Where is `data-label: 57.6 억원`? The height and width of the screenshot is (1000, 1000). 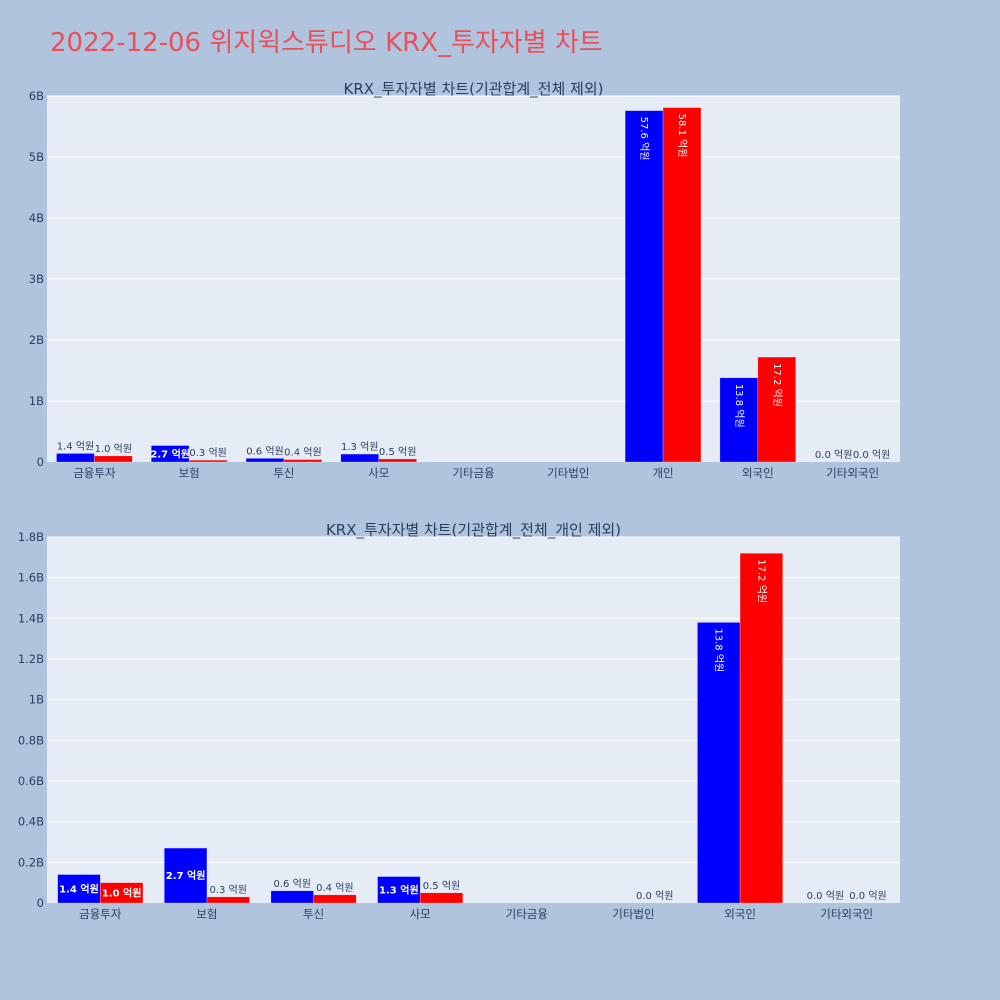 data-label: 57.6 억원 is located at coordinates (644, 139).